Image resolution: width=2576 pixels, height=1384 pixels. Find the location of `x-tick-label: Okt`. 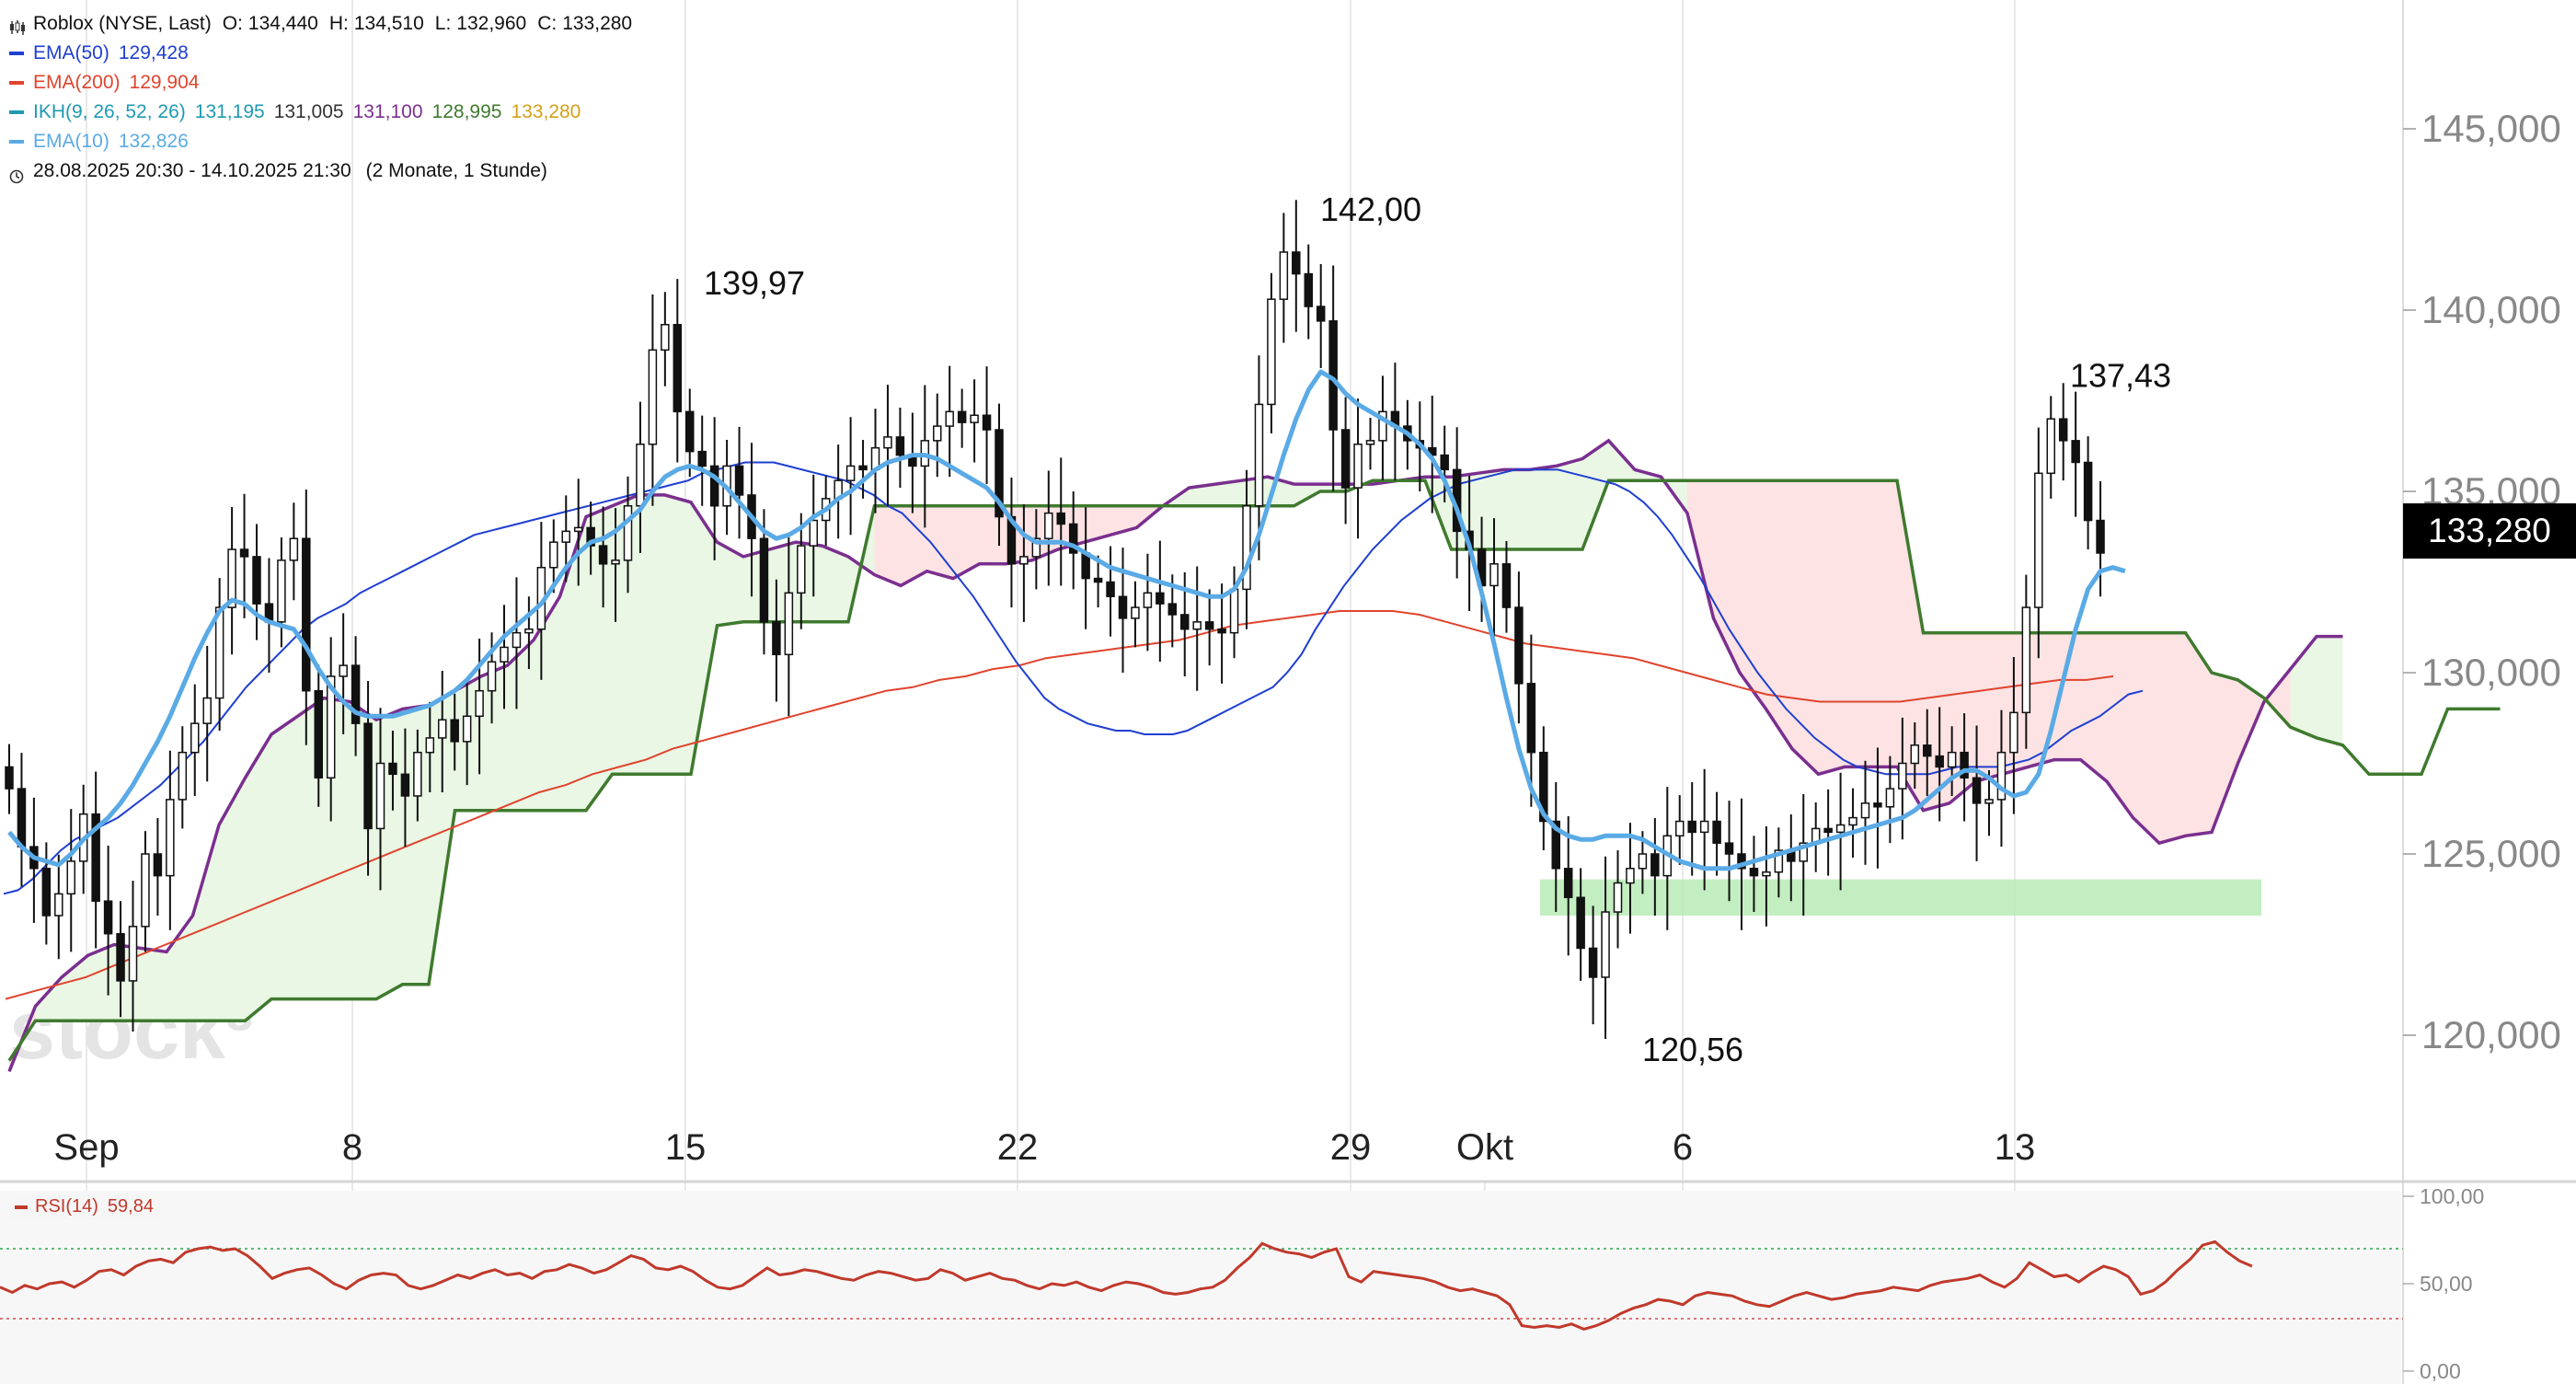

x-tick-label: Okt is located at coordinates (1484, 1147).